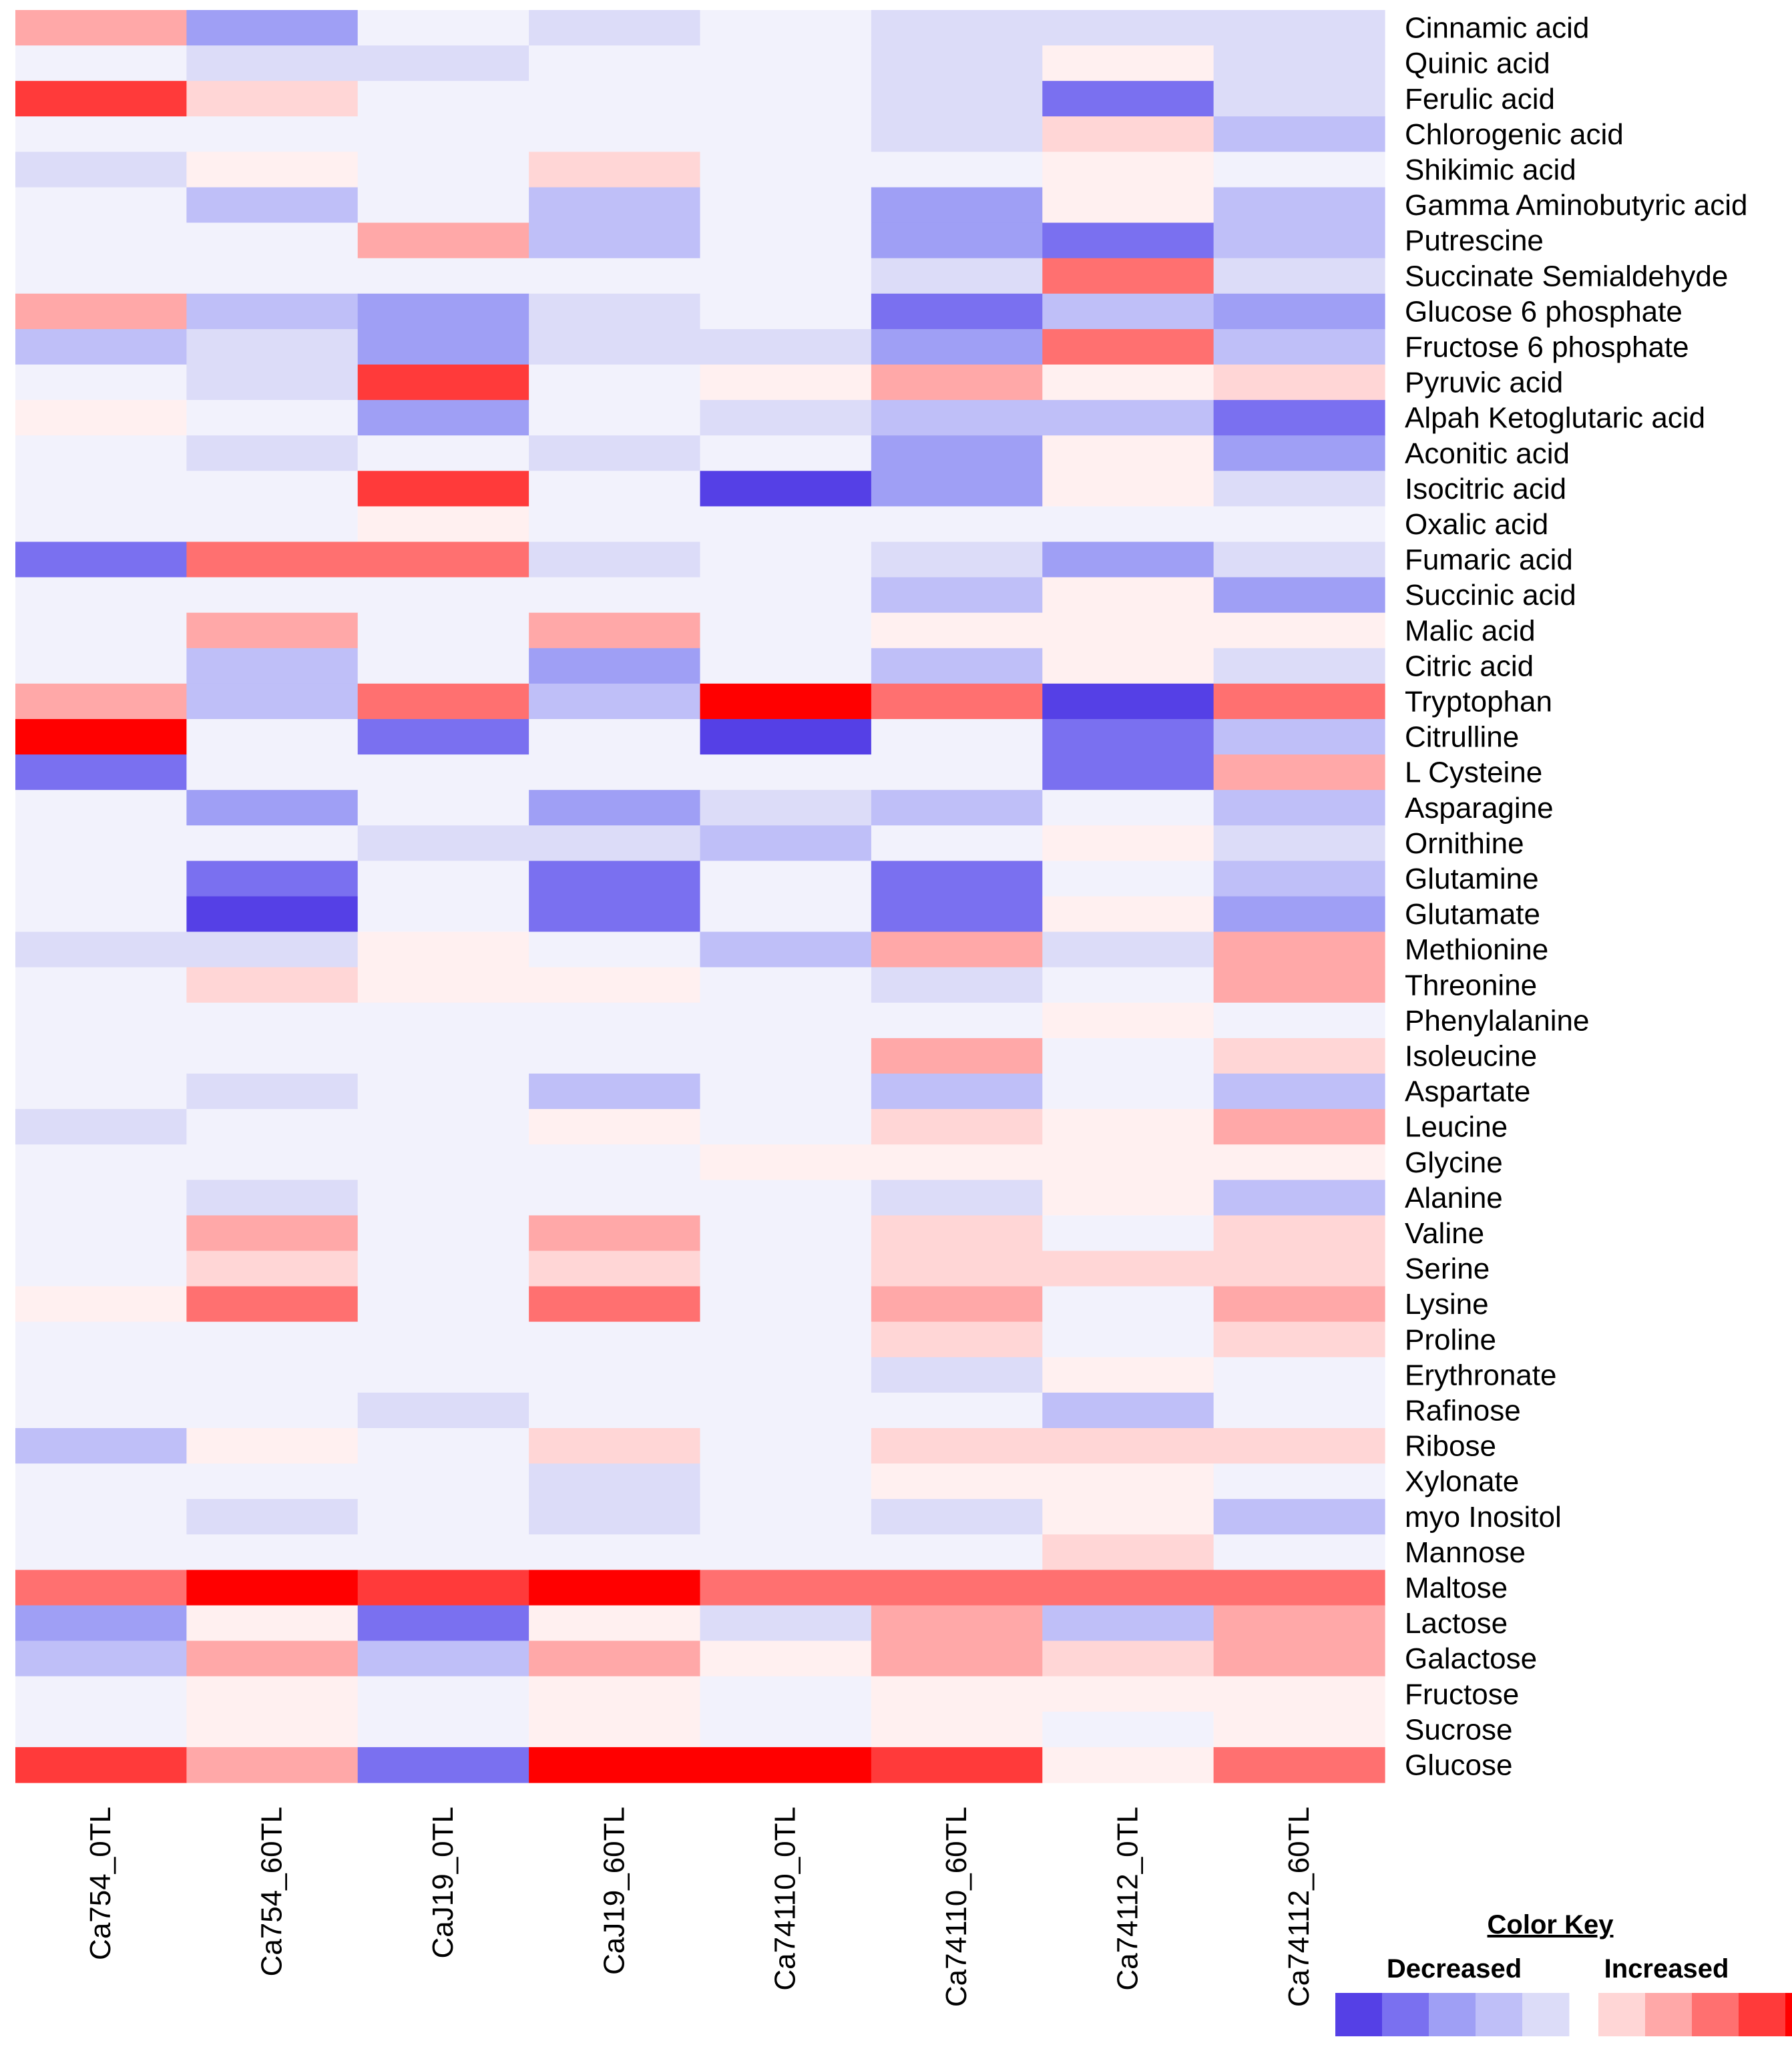  What do you see at coordinates (1576, 206) in the screenshot?
I see `row-label: Gamma Aminobutyric acid` at bounding box center [1576, 206].